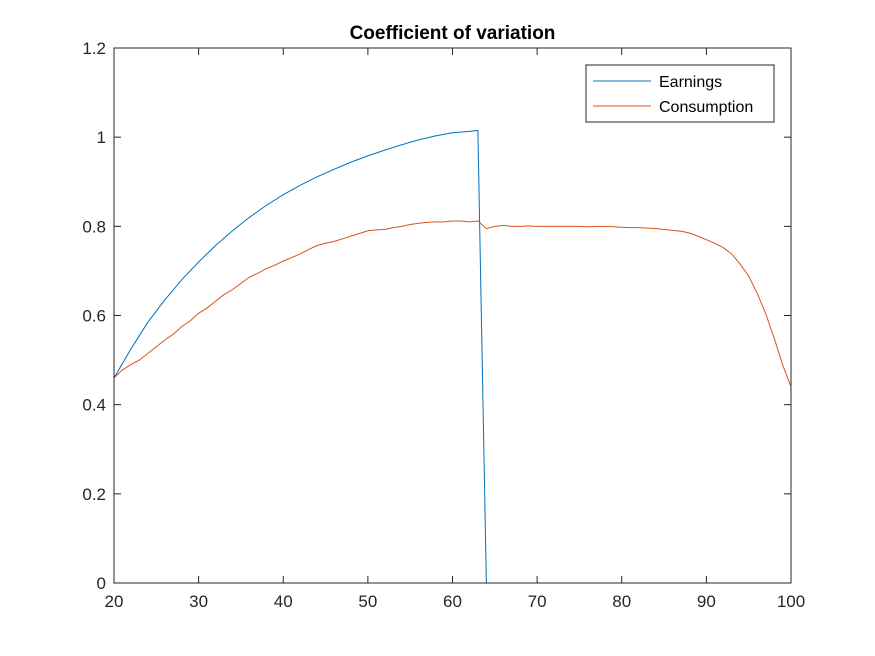 The height and width of the screenshot is (656, 875). Describe the element at coordinates (452, 601) in the screenshot. I see `x-tick-label: 60` at that location.